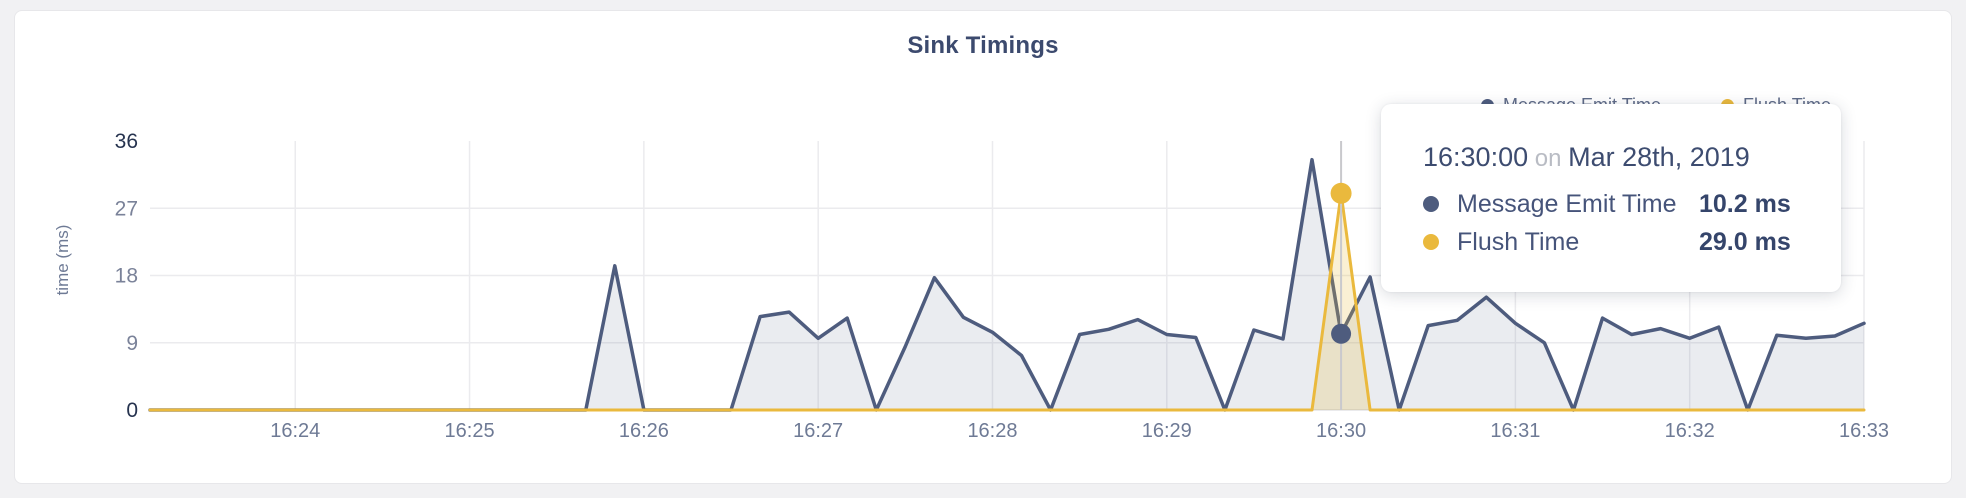  Describe the element at coordinates (1864, 431) in the screenshot. I see `x-tick-label: 16:33` at that location.